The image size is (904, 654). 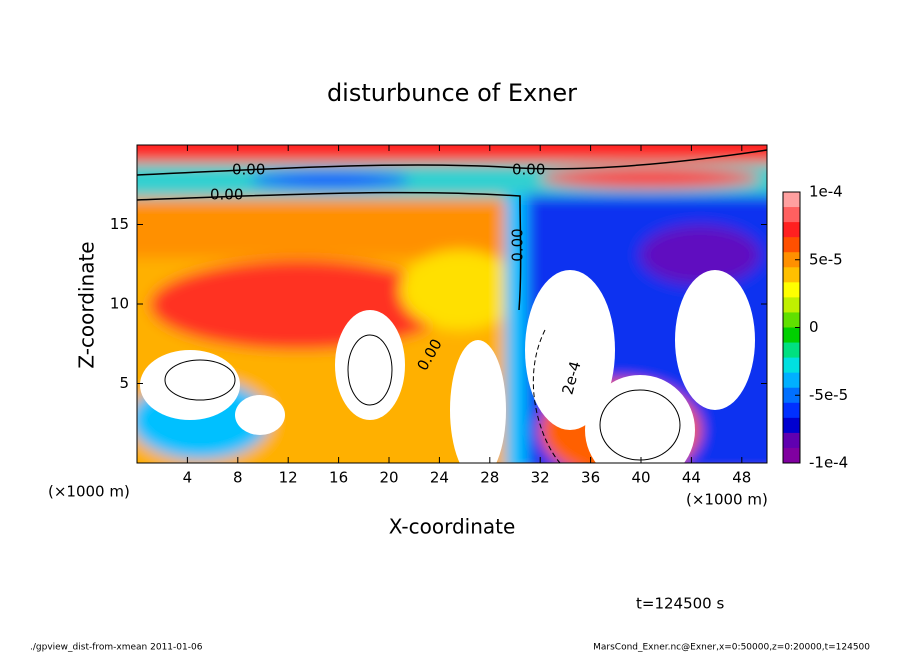 I want to click on x-tick-label: 20, so click(x=388, y=478).